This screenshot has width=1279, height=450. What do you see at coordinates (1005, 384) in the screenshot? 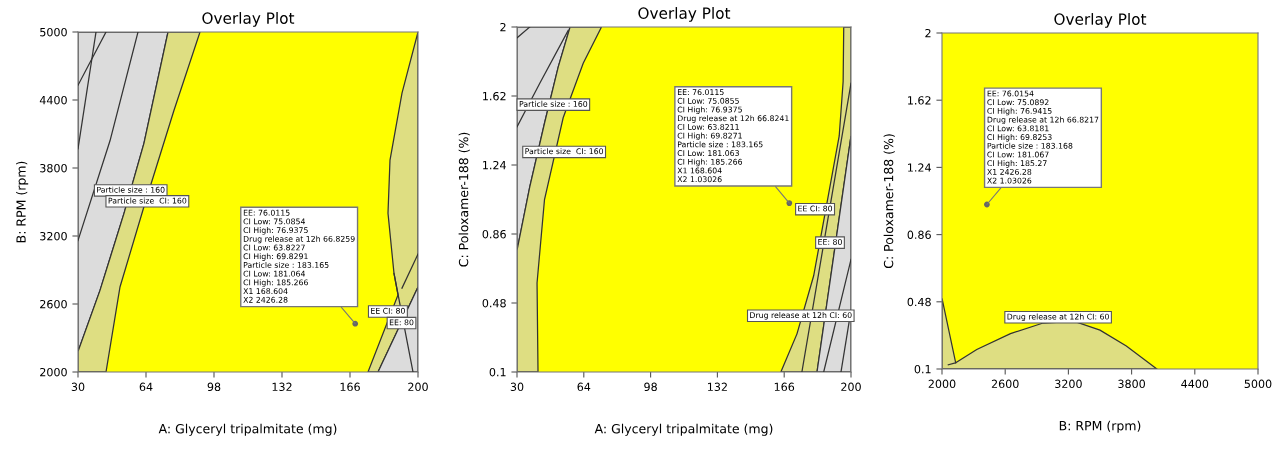
I see `x-tick-label: 2600` at bounding box center [1005, 384].